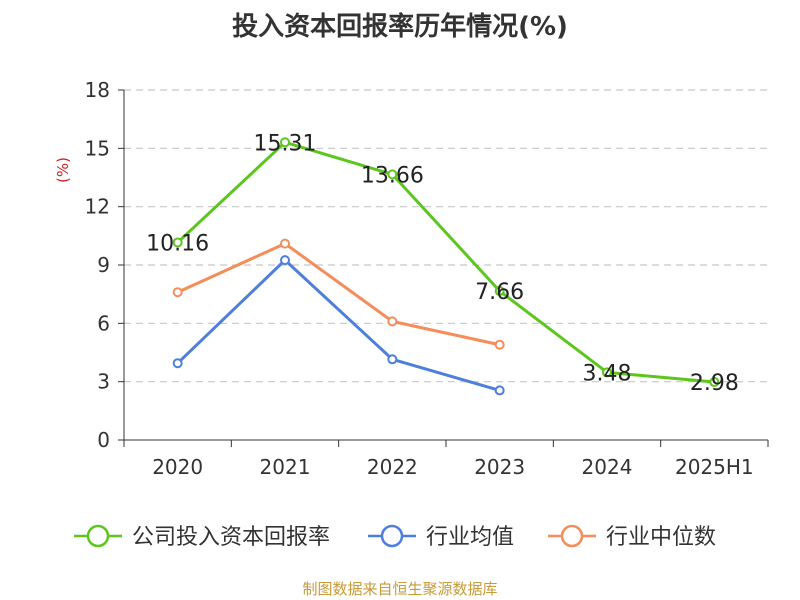  I want to click on x-tick-label: 2020, so click(177, 467).